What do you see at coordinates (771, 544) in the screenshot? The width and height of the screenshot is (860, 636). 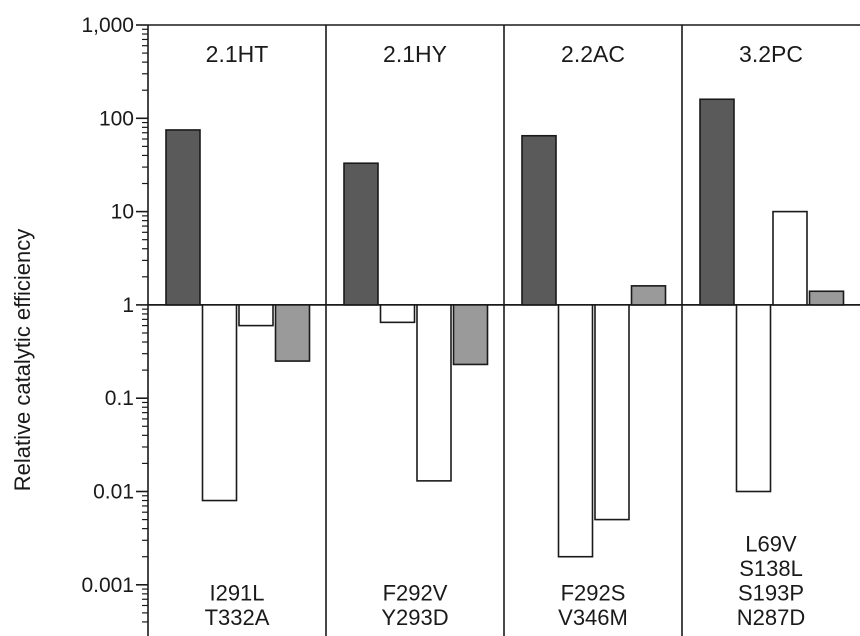 I see `mutation-label: L69V` at bounding box center [771, 544].